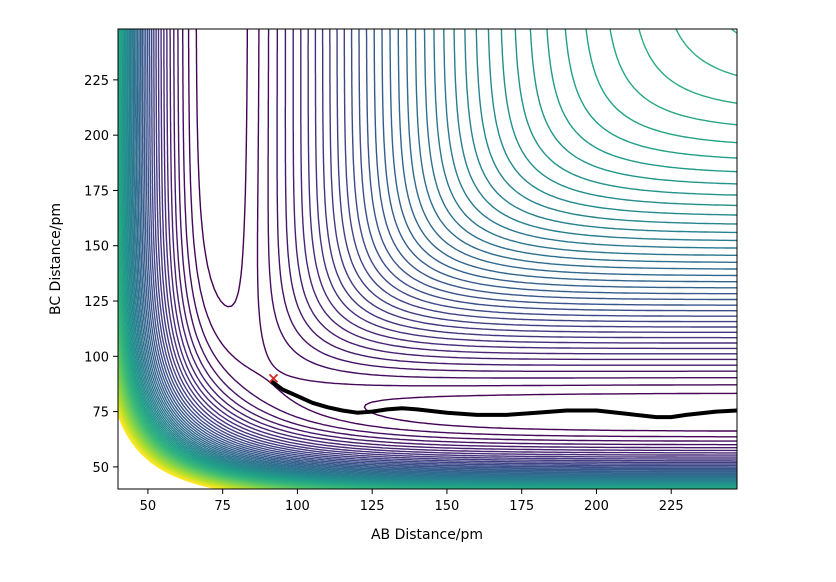  I want to click on y-tick-label: 175, so click(96, 191).